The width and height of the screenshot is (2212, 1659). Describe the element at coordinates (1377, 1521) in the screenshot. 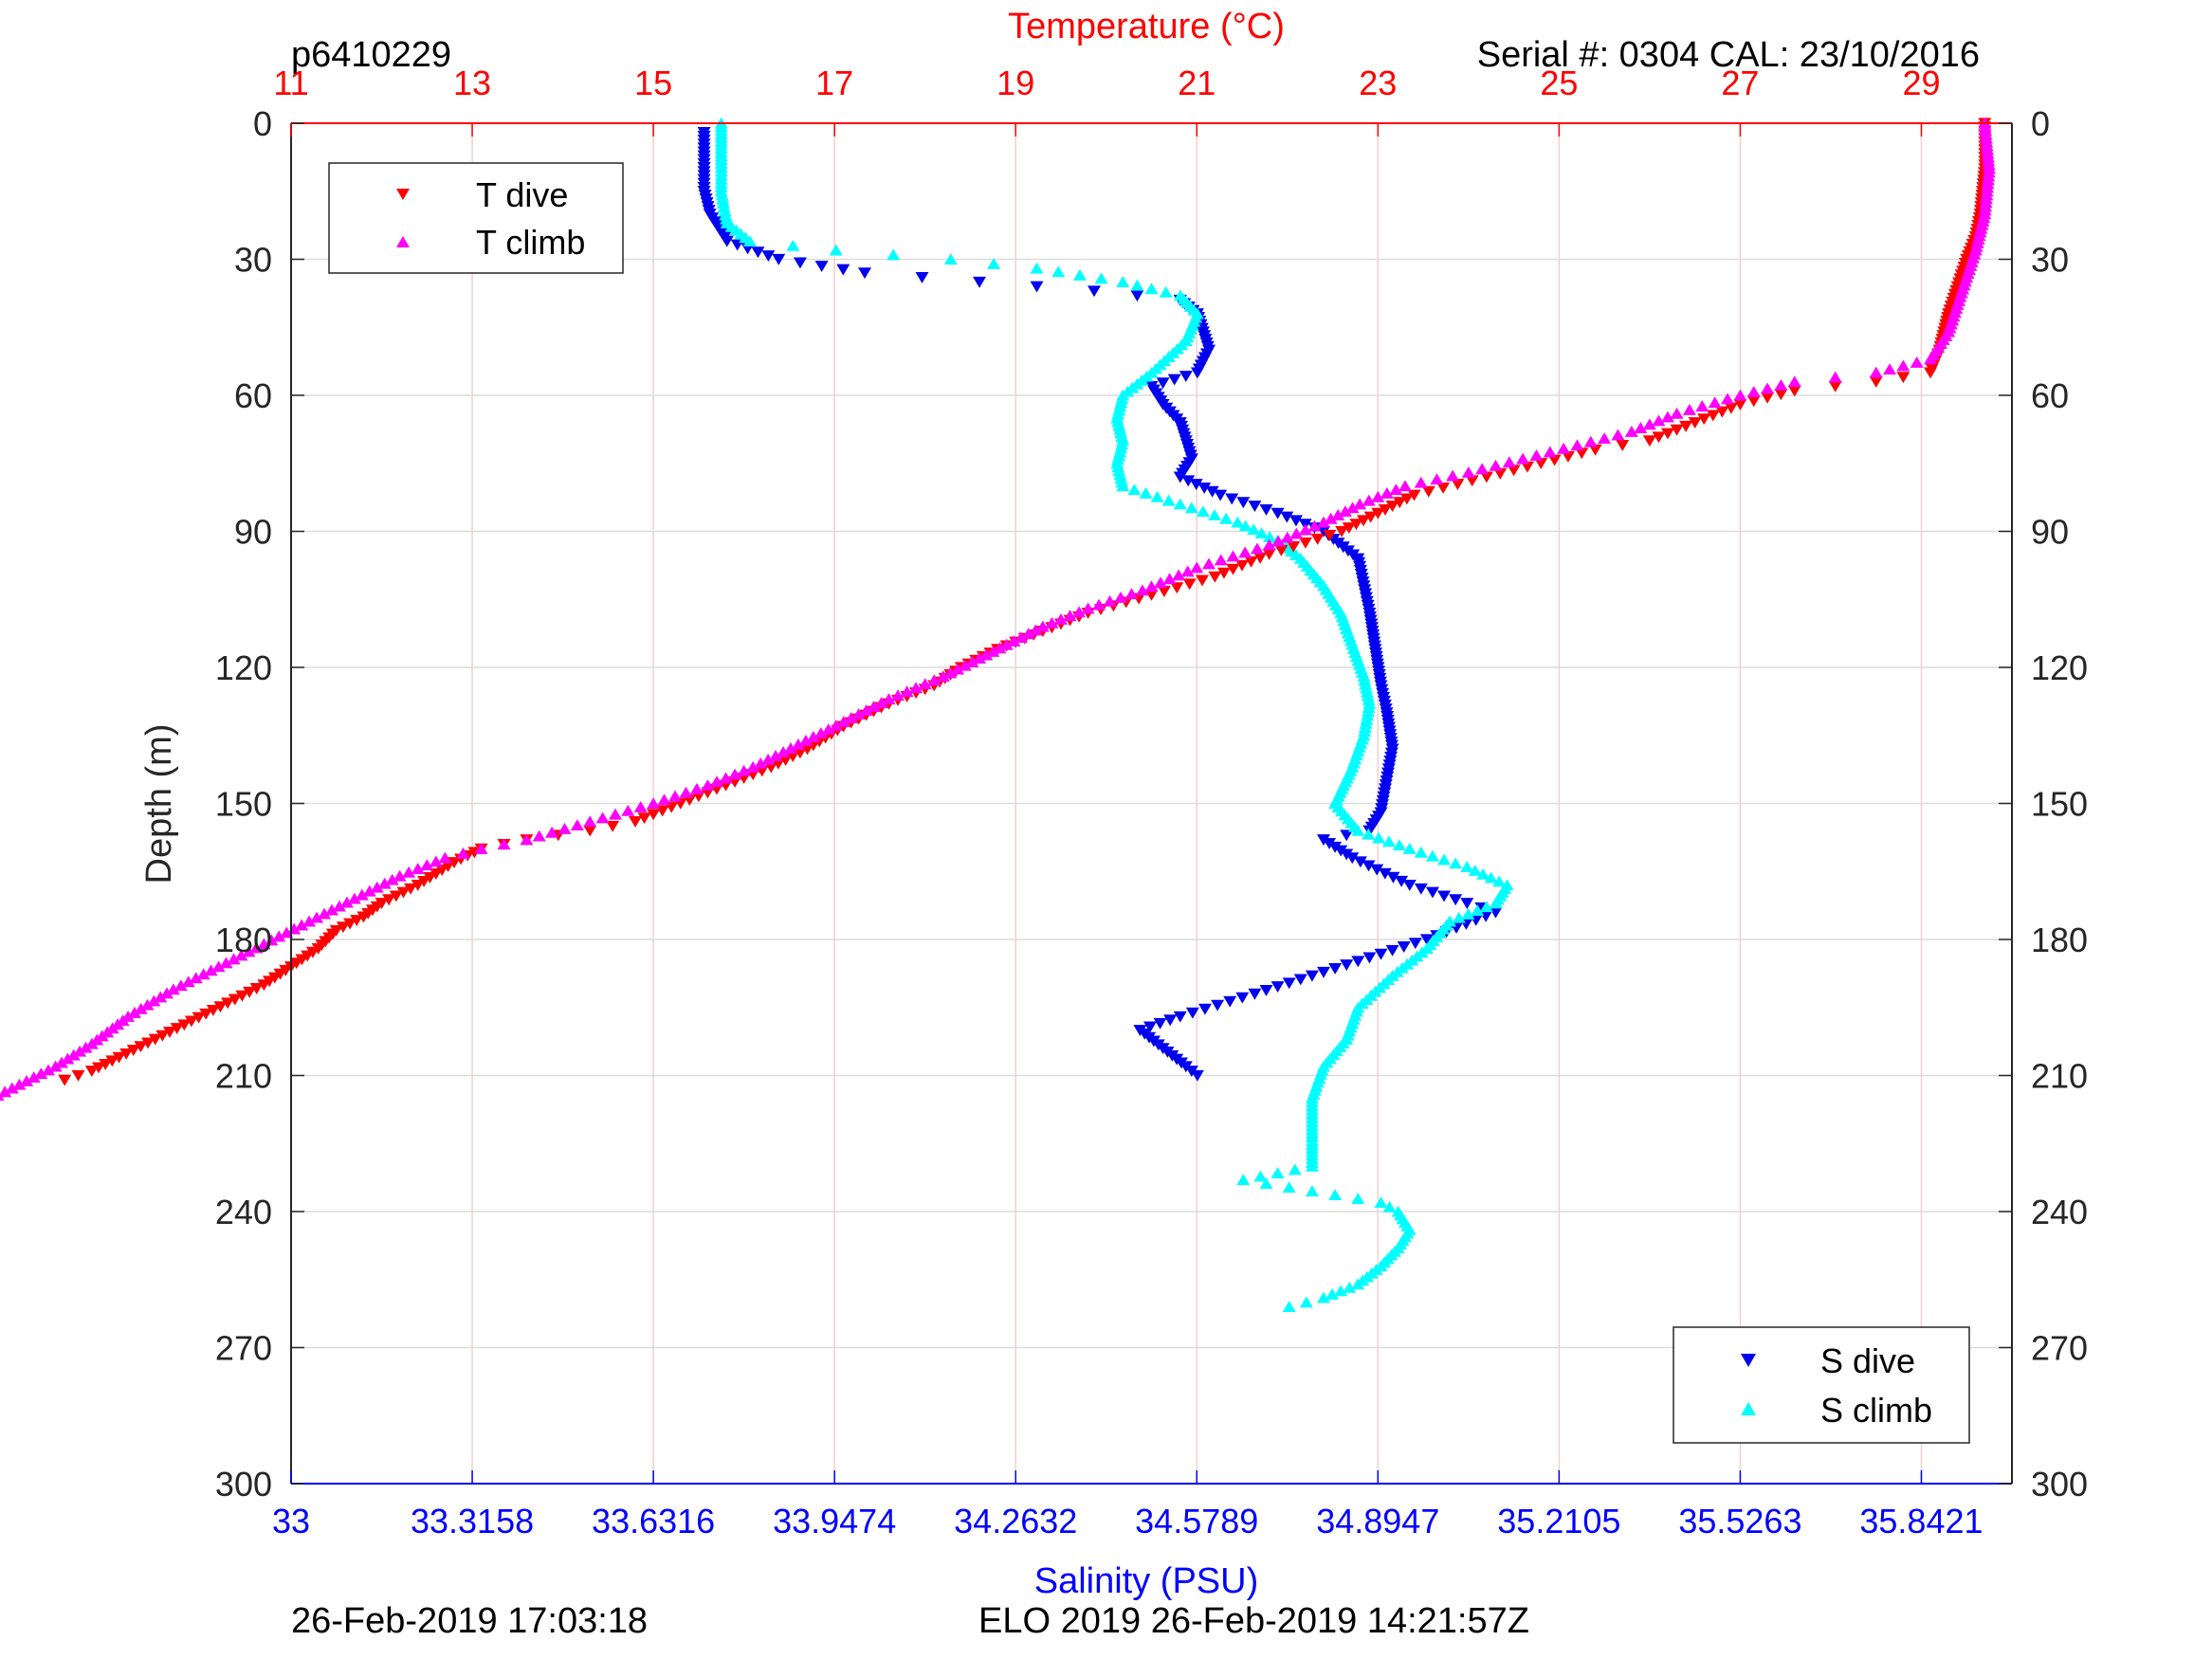

I see `salinity-tick-label: 34.8947` at that location.